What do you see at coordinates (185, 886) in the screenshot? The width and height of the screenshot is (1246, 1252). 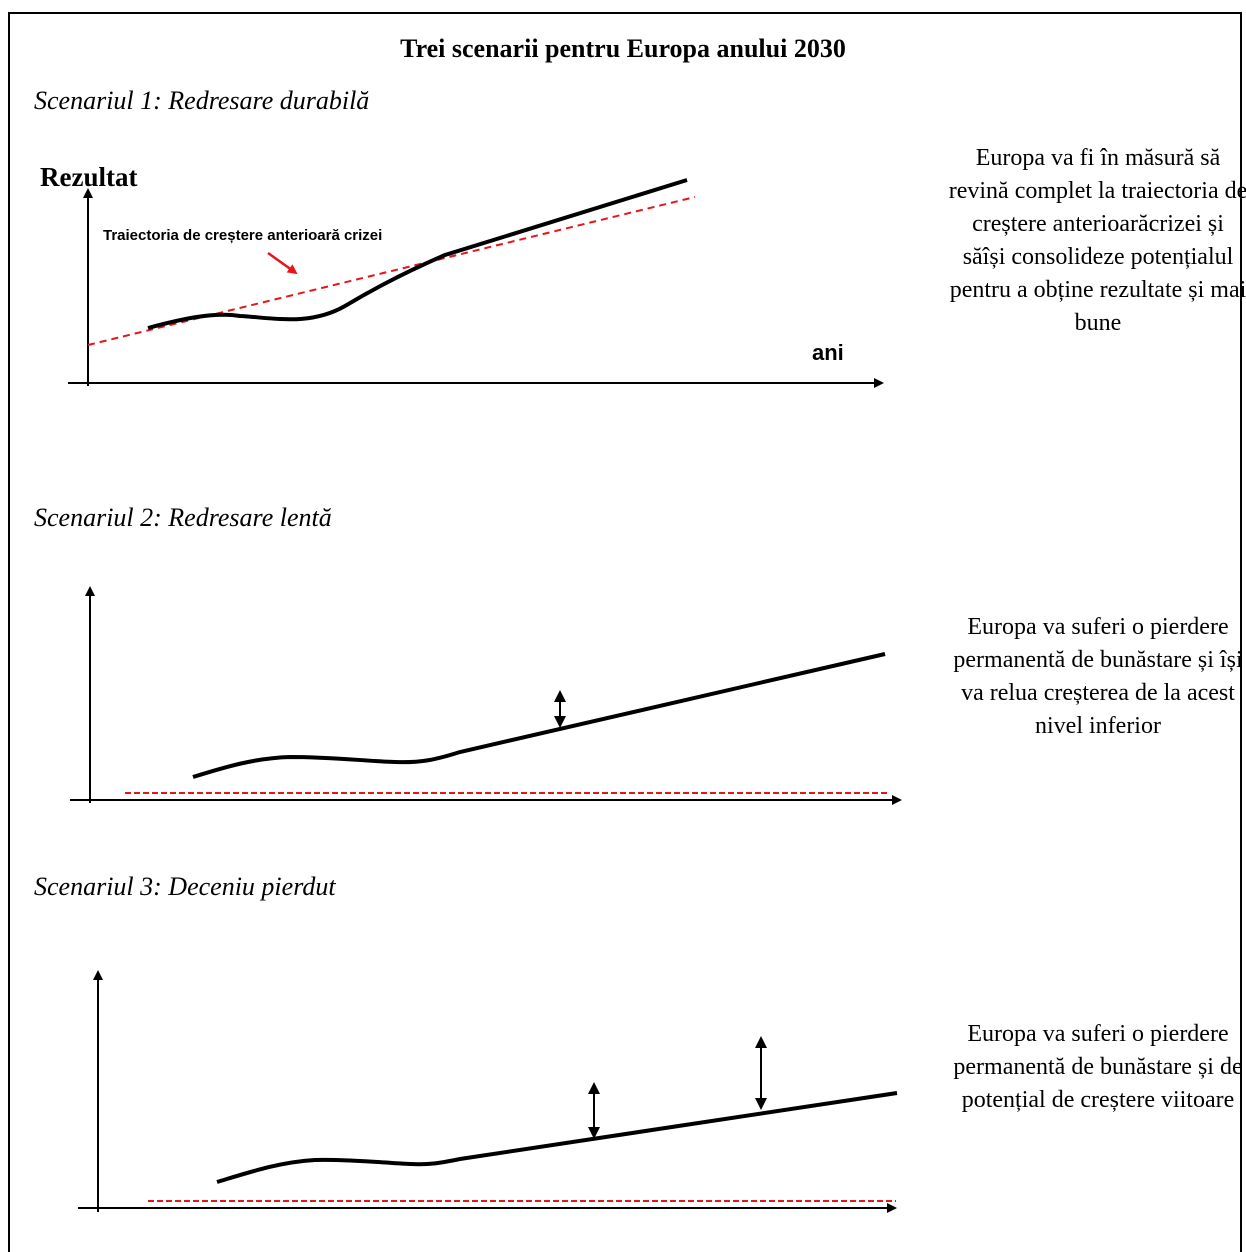 I see `scenario-3-heading: Scenariul 3: Deceniu pierdut` at bounding box center [185, 886].